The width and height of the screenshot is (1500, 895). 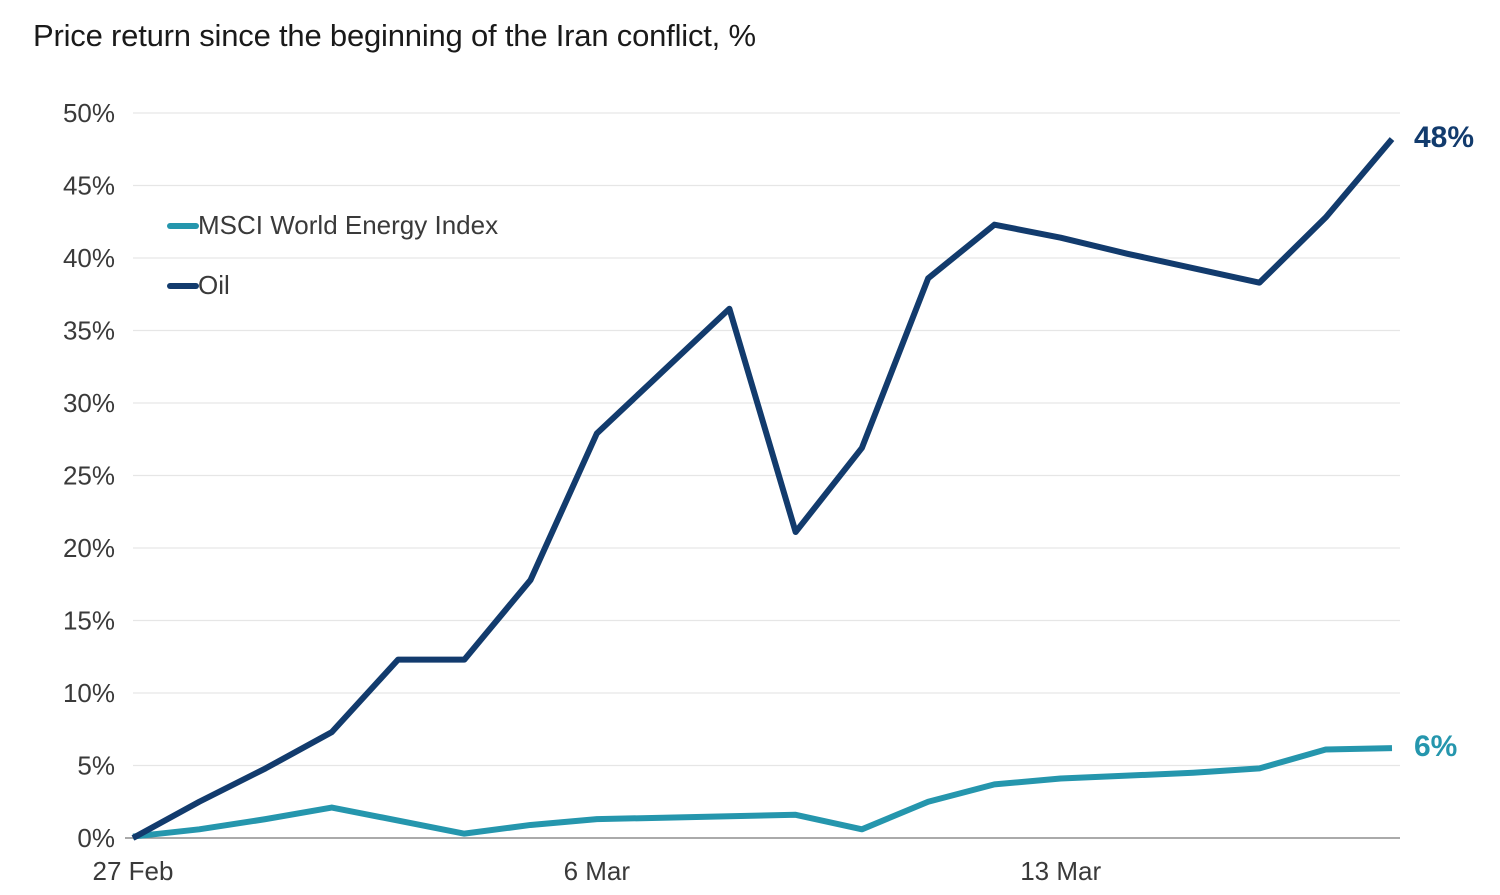 What do you see at coordinates (214, 285) in the screenshot?
I see `legend-label: Oil` at bounding box center [214, 285].